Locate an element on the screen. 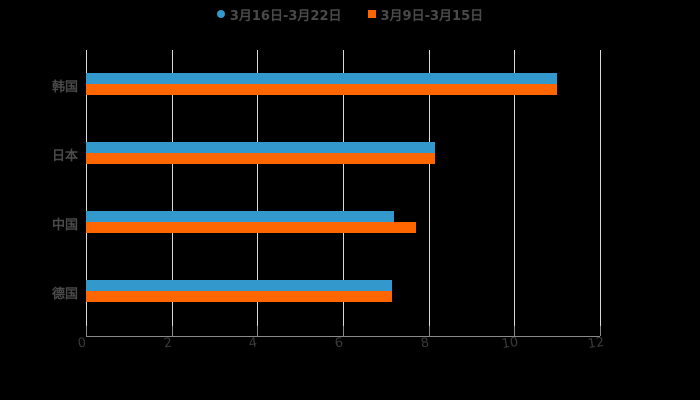 This screenshot has height=400, width=700. x-tick-label: 0 is located at coordinates (82, 343).